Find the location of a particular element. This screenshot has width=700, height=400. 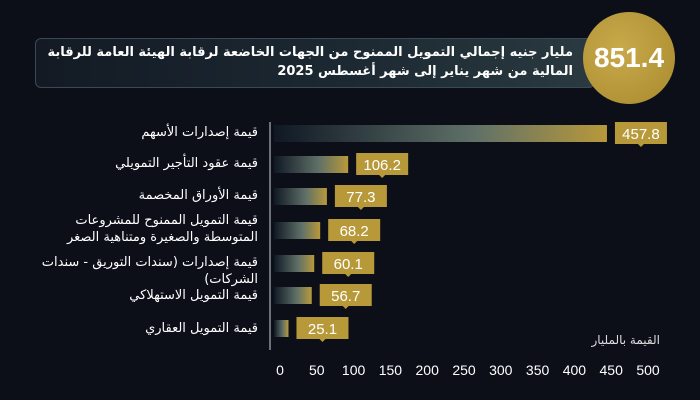

x-tick-label: 200 is located at coordinates (428, 370).